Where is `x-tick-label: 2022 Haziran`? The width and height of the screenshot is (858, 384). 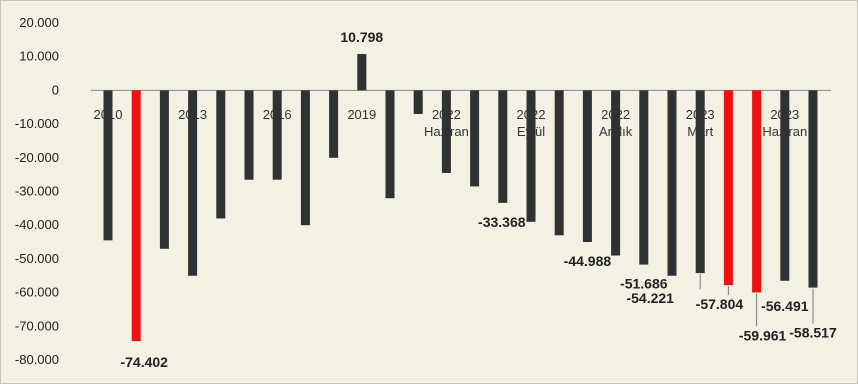
x-tick-label: 2022 Haziran is located at coordinates (446, 123).